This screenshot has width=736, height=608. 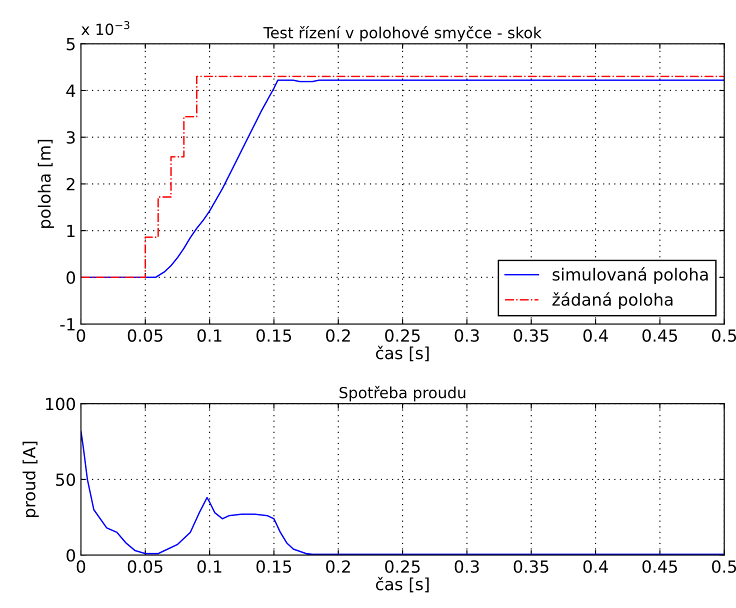 I want to click on y-tick-label: 50, so click(x=65, y=479).